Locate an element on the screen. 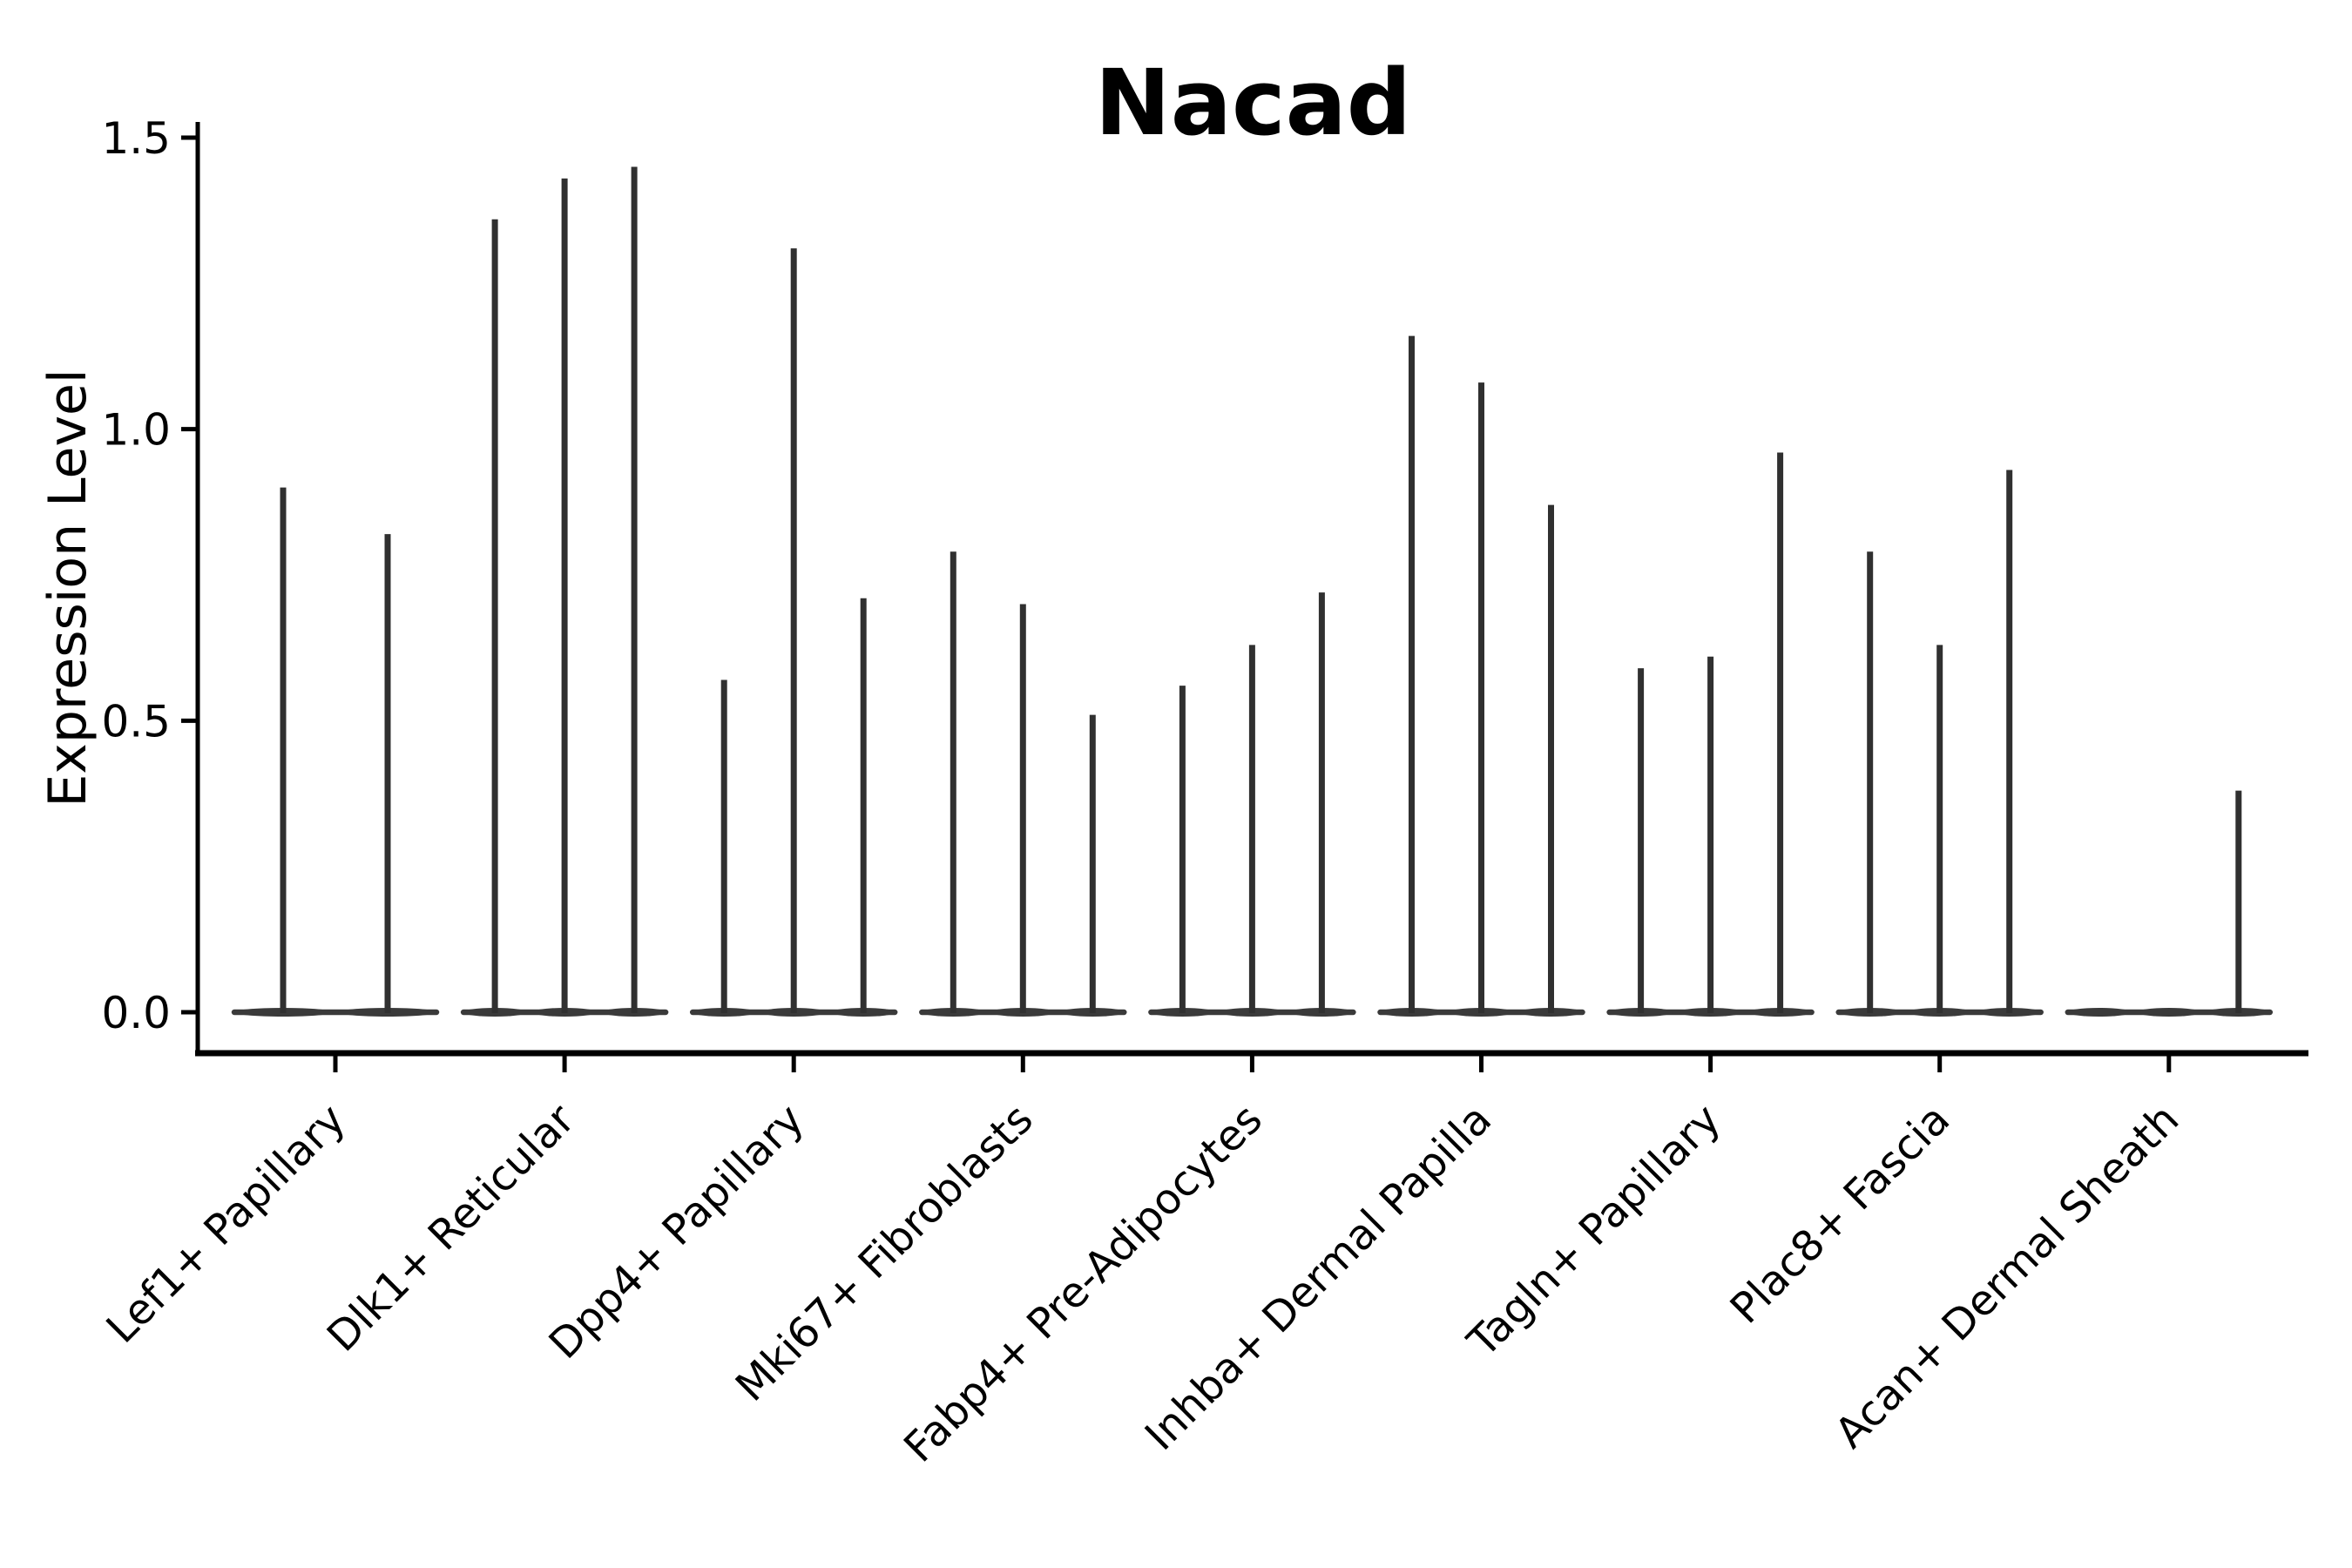 The image size is (2352, 1568). y-tick-label: 0.0 is located at coordinates (136, 1013).